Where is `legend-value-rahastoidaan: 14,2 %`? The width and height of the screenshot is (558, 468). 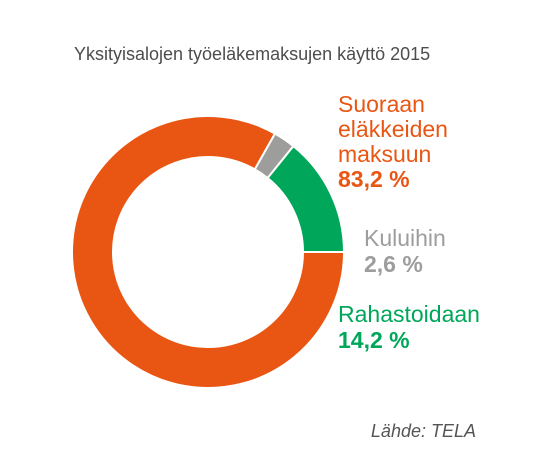 legend-value-rahastoidaan: 14,2 % is located at coordinates (374, 339).